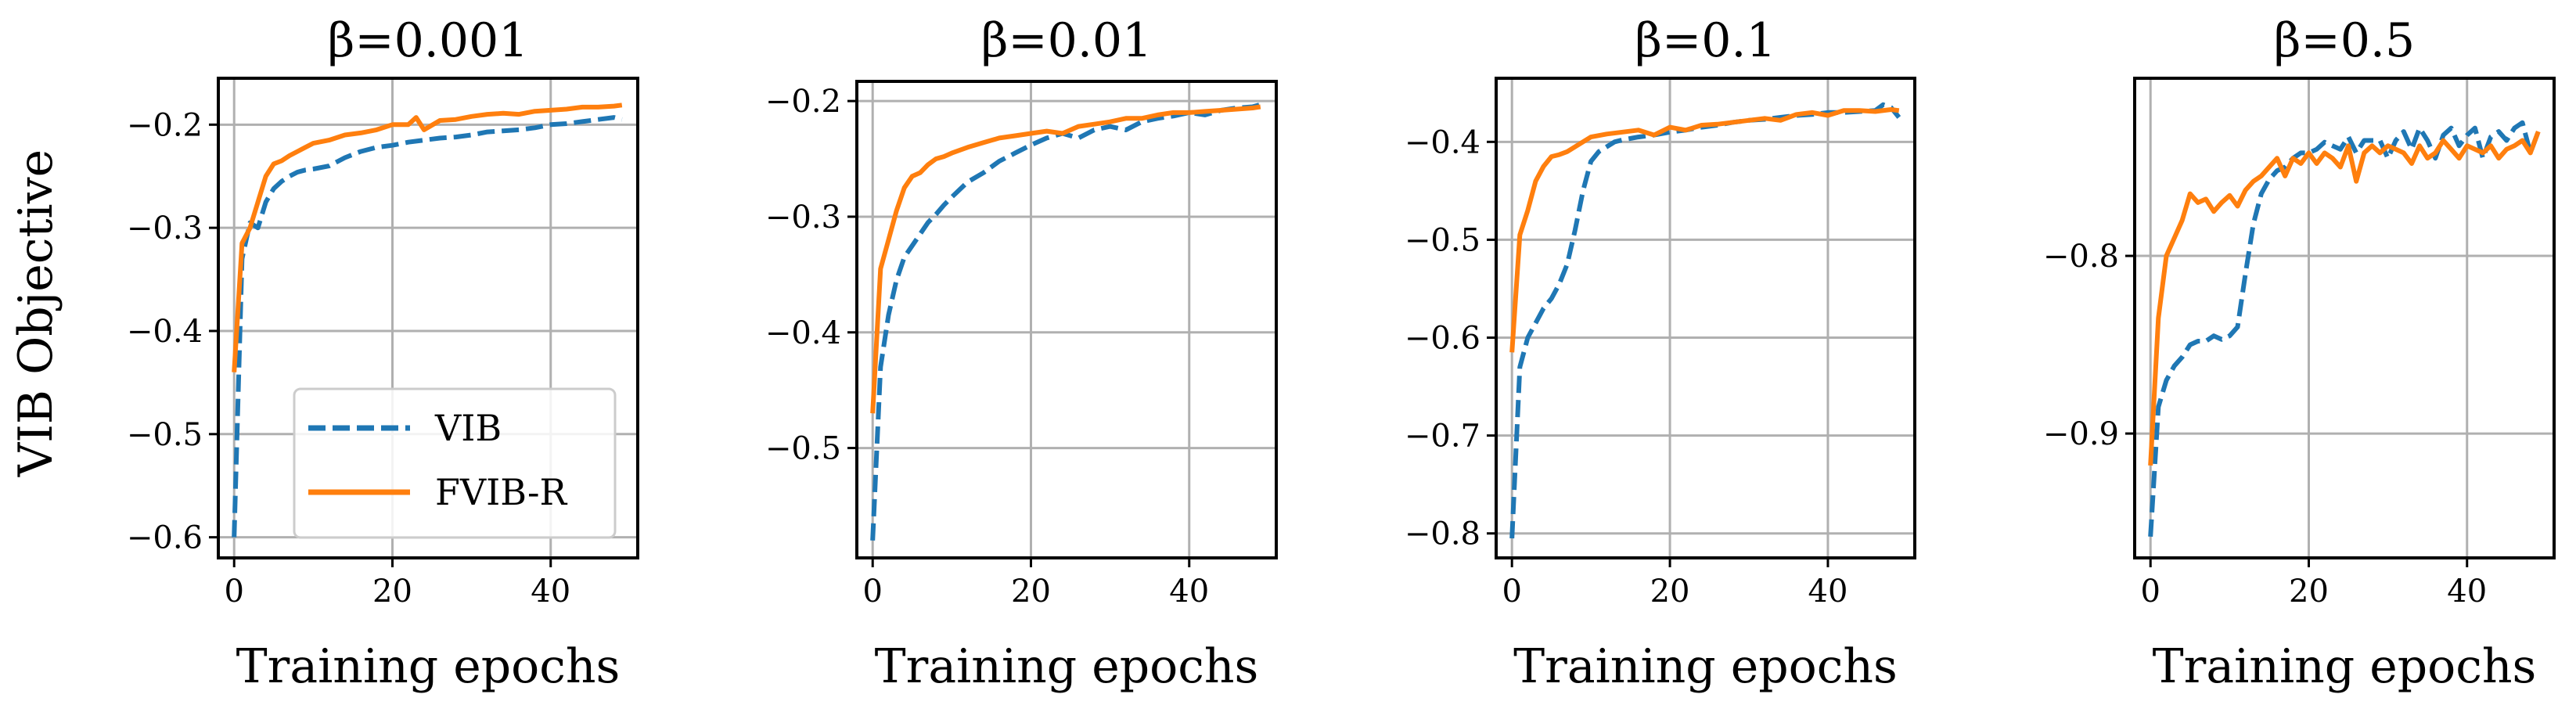  What do you see at coordinates (2345, 40) in the screenshot?
I see `chart-title: β=0.5` at bounding box center [2345, 40].